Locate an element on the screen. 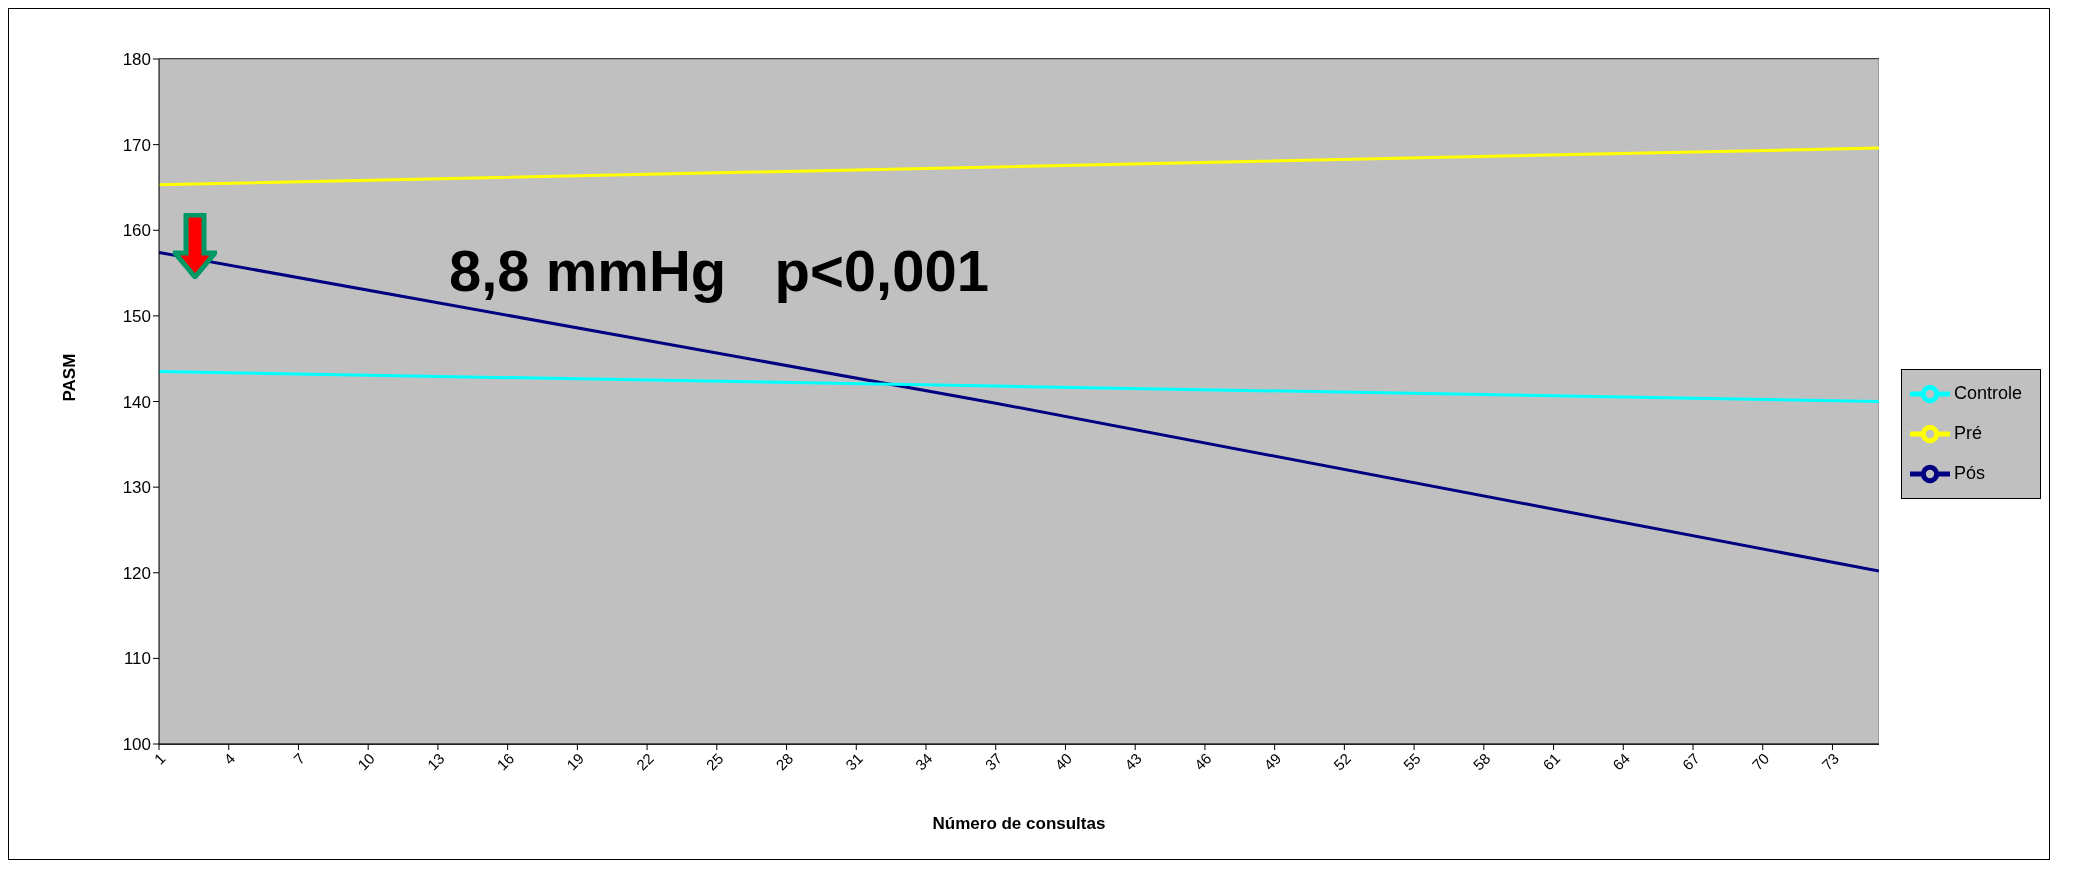 This screenshot has width=2084, height=879. x-tick-label: 10 is located at coordinates (366, 761).